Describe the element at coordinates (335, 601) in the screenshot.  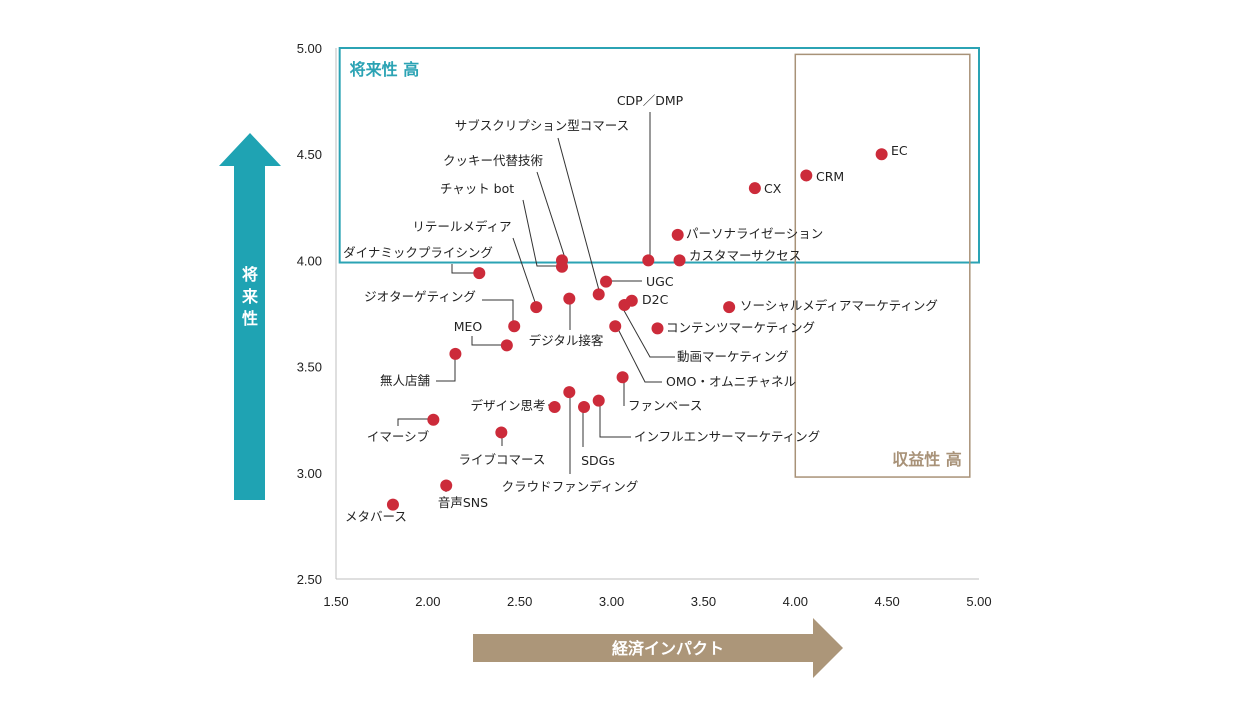
I see `x-tick-label: 1.50` at that location.